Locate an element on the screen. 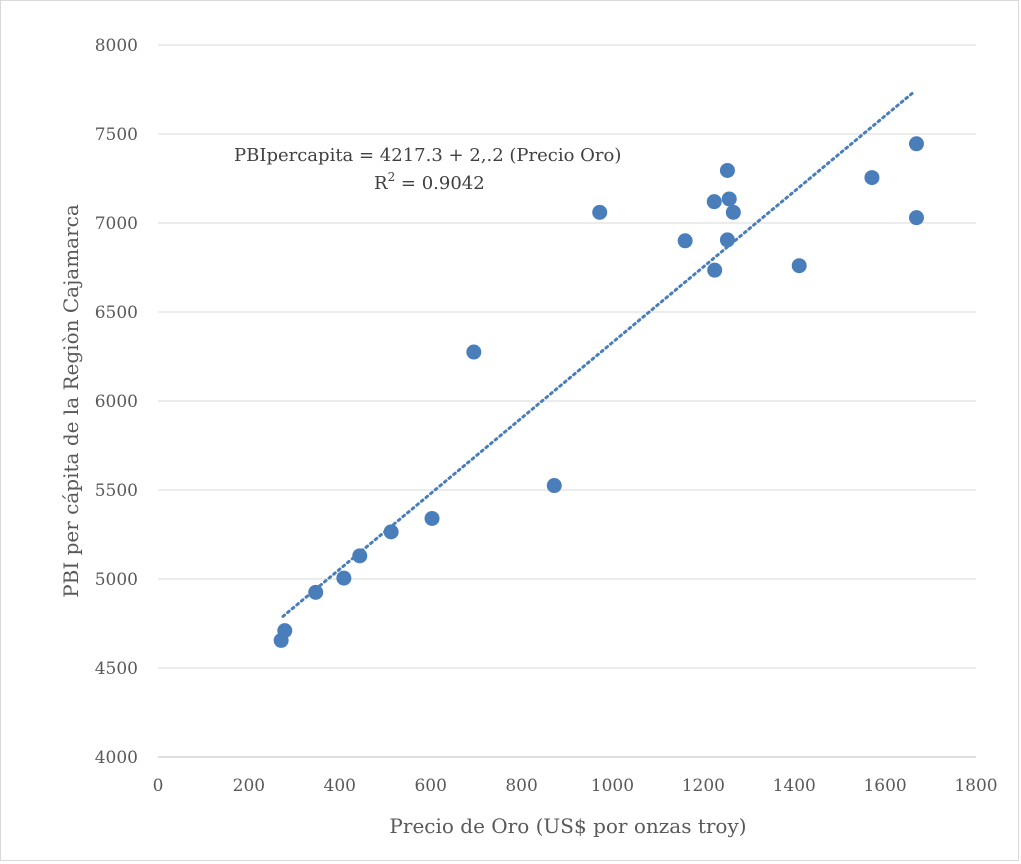  r2-value: = 0.9042 is located at coordinates (440, 183).